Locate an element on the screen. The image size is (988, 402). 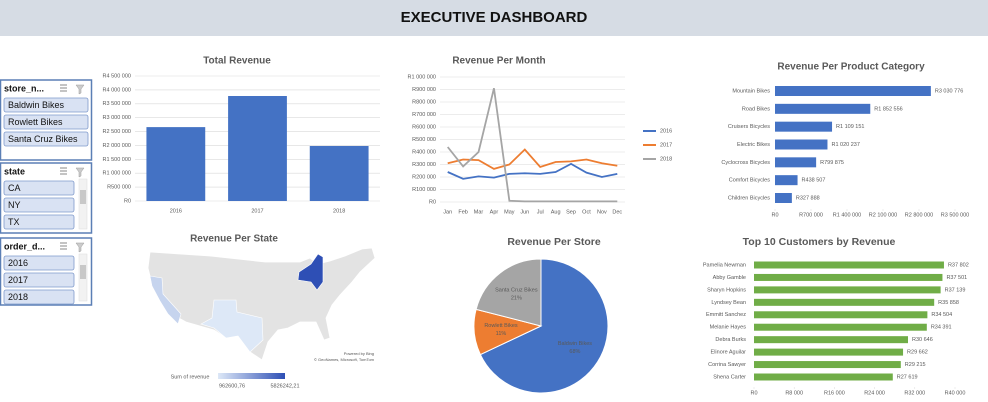
slice-percent: 11% is located at coordinates (501, 334).